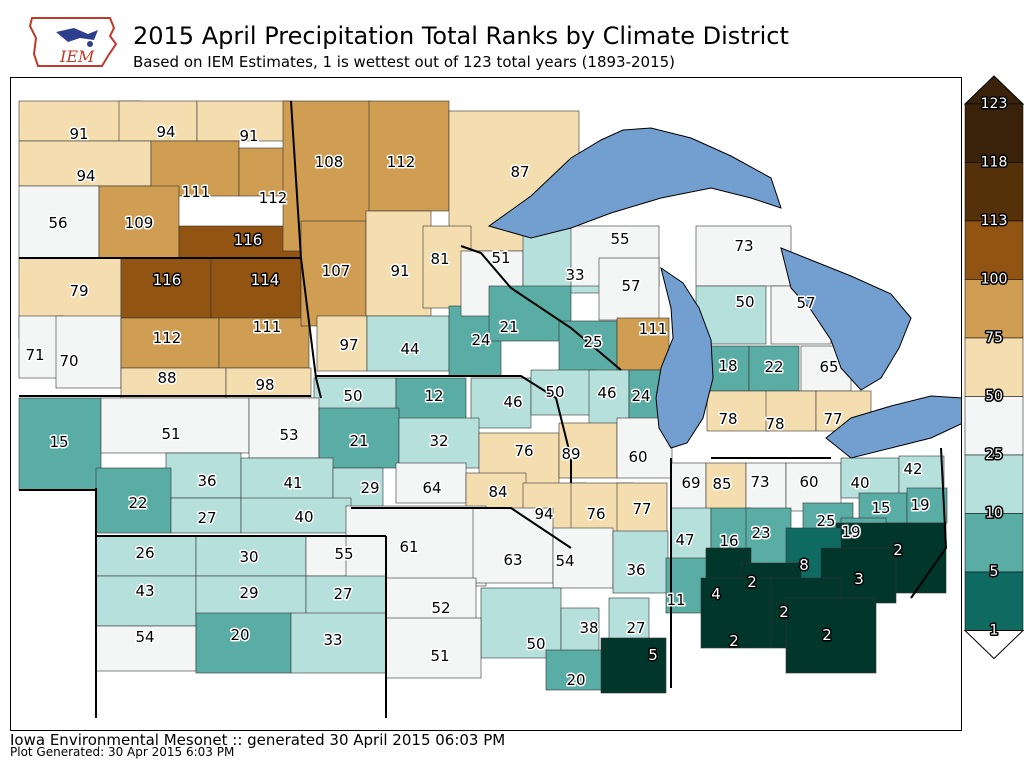 The height and width of the screenshot is (768, 1024). Describe the element at coordinates (808, 482) in the screenshot. I see `district-rank-label: 60` at that location.